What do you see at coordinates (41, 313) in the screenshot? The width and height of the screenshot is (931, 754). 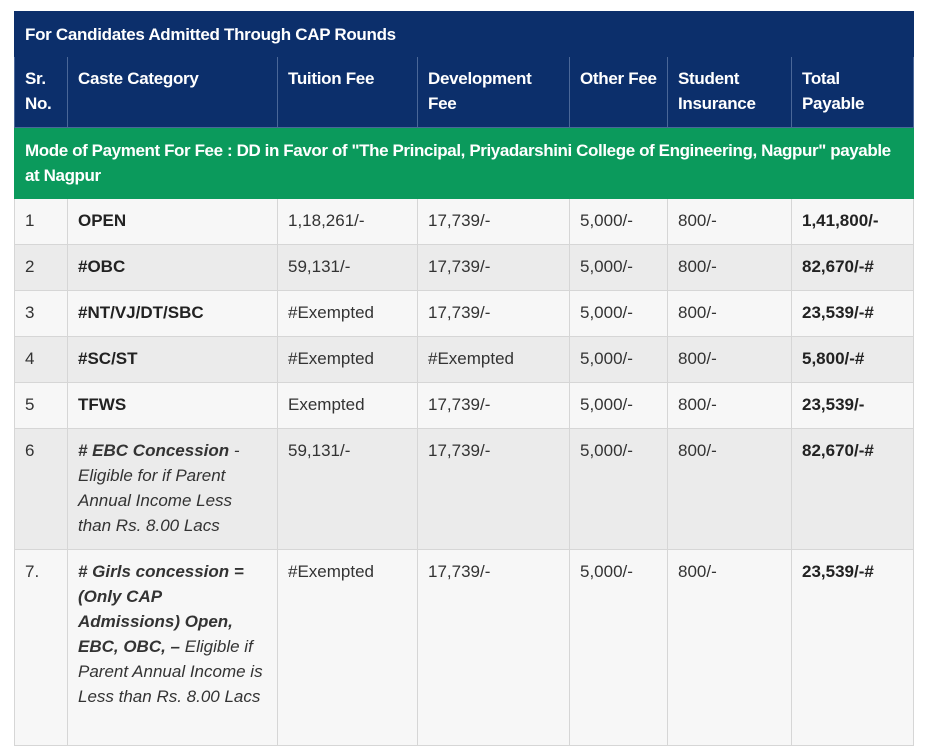 I see `cell-sr: 3` at bounding box center [41, 313].